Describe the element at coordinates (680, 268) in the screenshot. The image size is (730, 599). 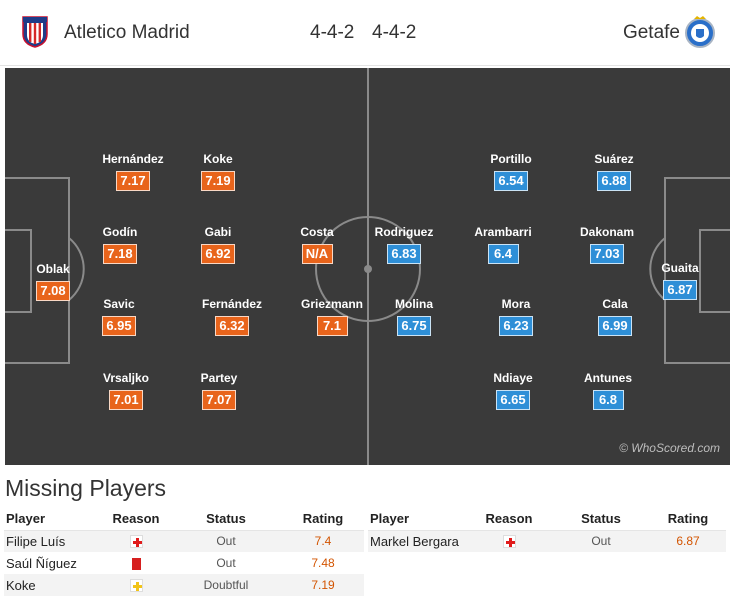
I see `player-name: Guaita` at that location.